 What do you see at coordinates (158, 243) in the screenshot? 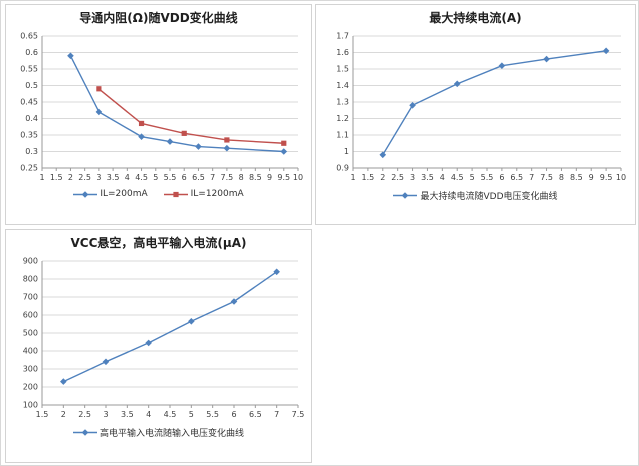
I see `chart-title-input-current: VCC悬空，高电平输入电流(μA)` at bounding box center [158, 243].